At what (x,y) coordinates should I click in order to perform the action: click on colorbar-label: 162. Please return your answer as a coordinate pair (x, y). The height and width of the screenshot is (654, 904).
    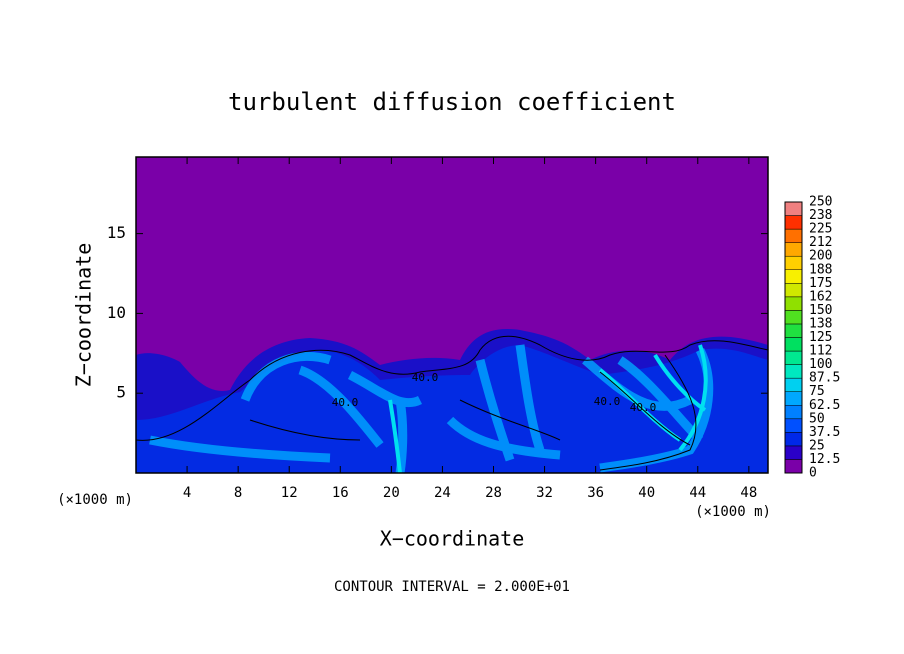
    Looking at the image, I should click on (820, 296).